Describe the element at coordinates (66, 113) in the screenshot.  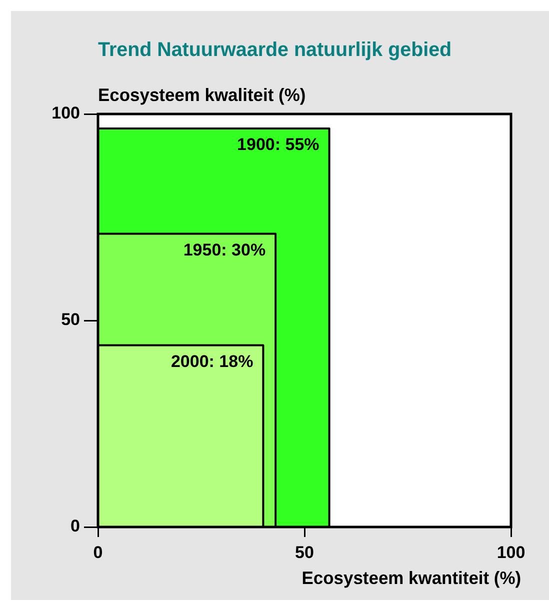
I see `y-tick-label: 100` at that location.